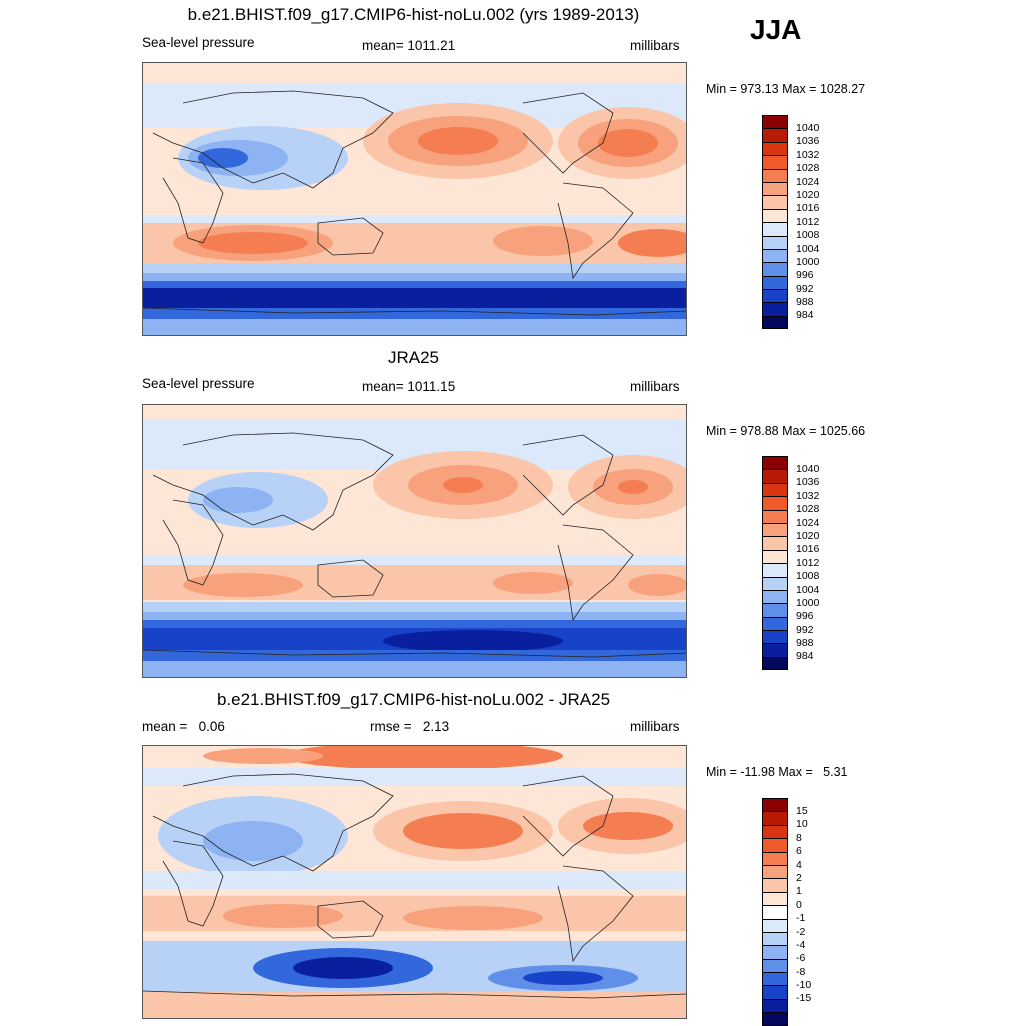 The width and height of the screenshot is (1024, 1026). What do you see at coordinates (786, 89) in the screenshot?
I see `panel1-minmax: Min = 973.13 Max = 1028.27` at bounding box center [786, 89].